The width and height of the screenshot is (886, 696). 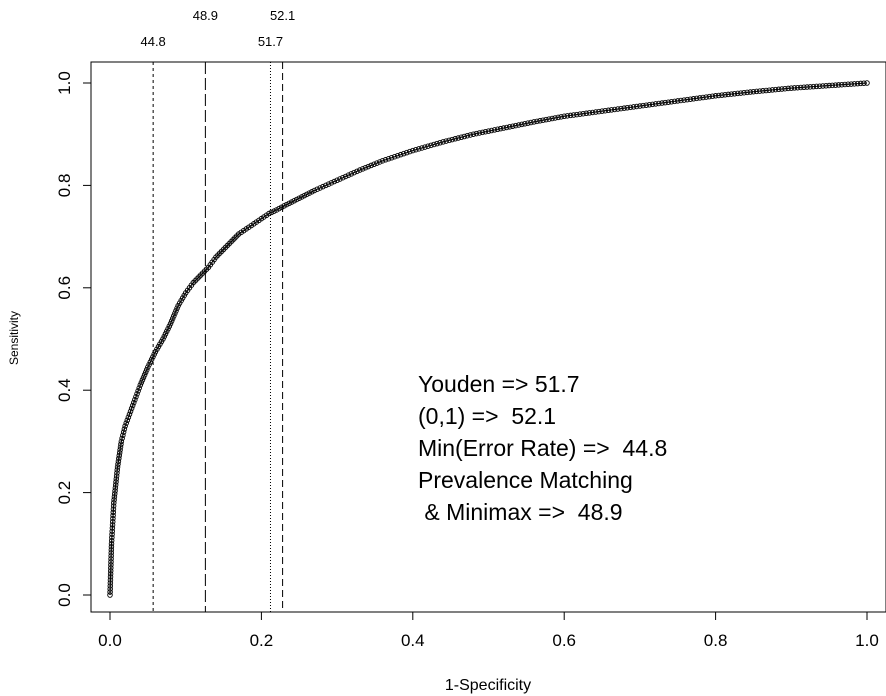 What do you see at coordinates (542, 448) in the screenshot?
I see `annotation-line: Min(Error Rate) => 44.8` at bounding box center [542, 448].